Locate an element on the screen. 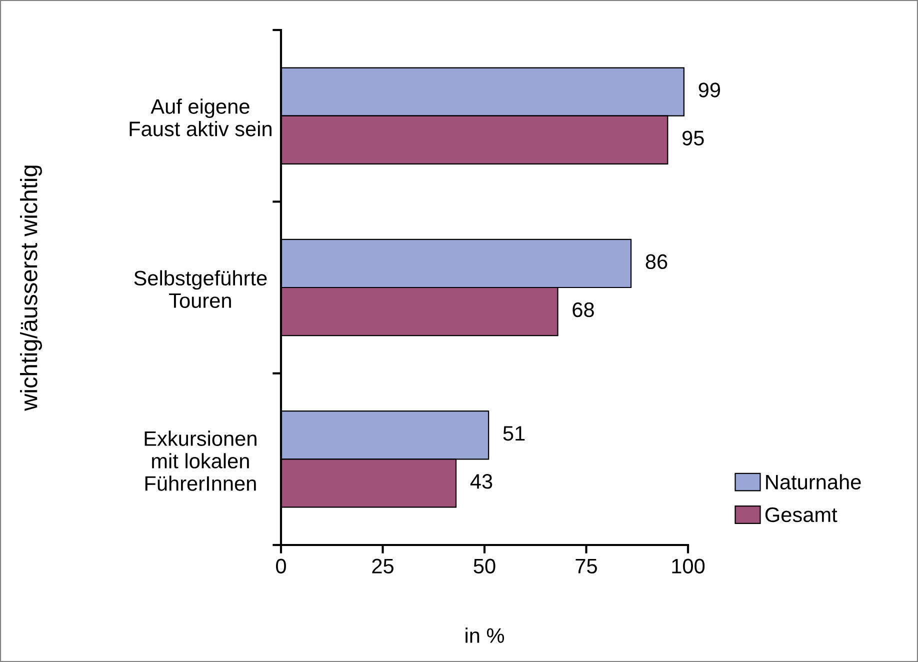  x-tick-label: 50 is located at coordinates (485, 566).